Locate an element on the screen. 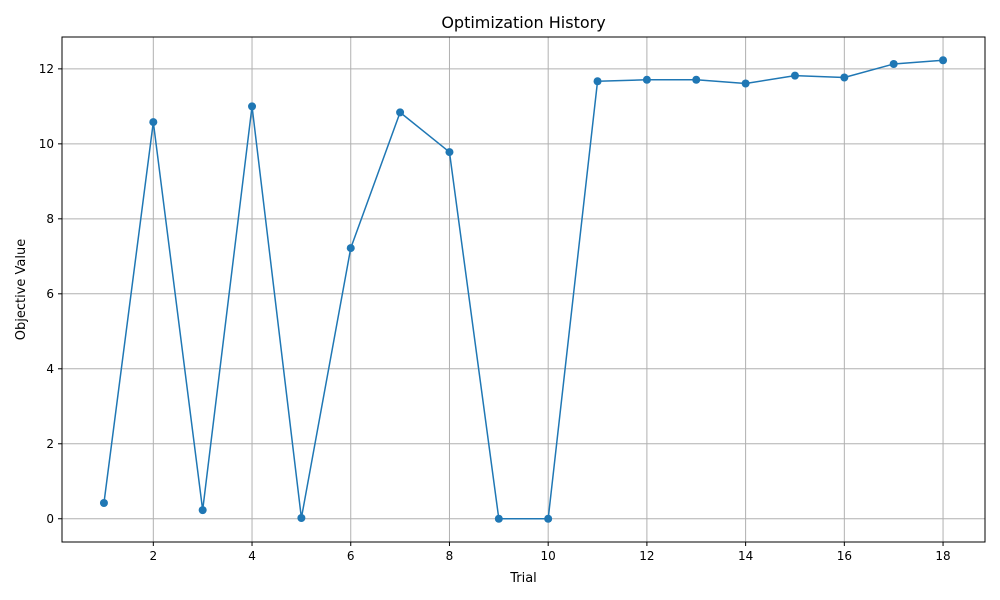 The height and width of the screenshot is (600, 1000). x-axis-label: Trial is located at coordinates (523, 578).